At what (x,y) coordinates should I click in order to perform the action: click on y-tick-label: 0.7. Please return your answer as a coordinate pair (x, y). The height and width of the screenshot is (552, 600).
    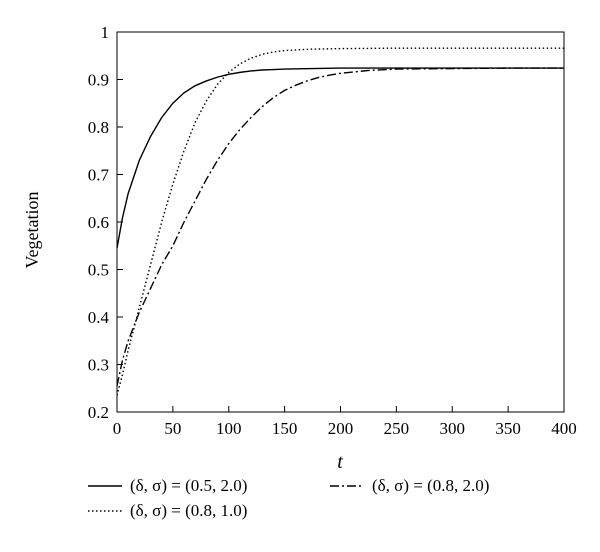
    Looking at the image, I should click on (99, 175).